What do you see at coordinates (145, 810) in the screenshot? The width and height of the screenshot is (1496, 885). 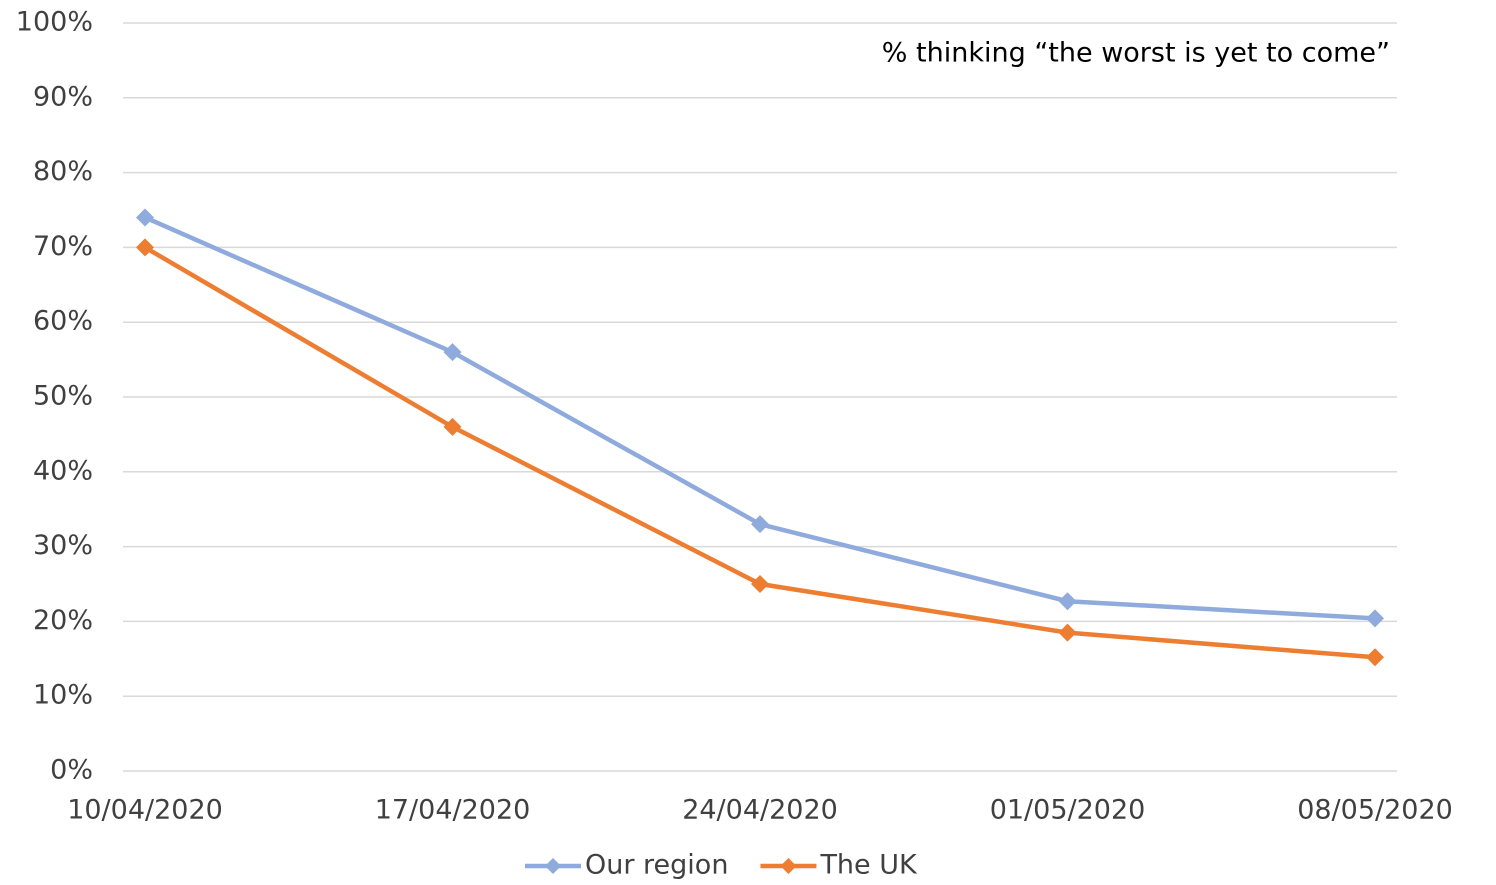 I see `x-tick-label: 10/04/2020` at bounding box center [145, 810].